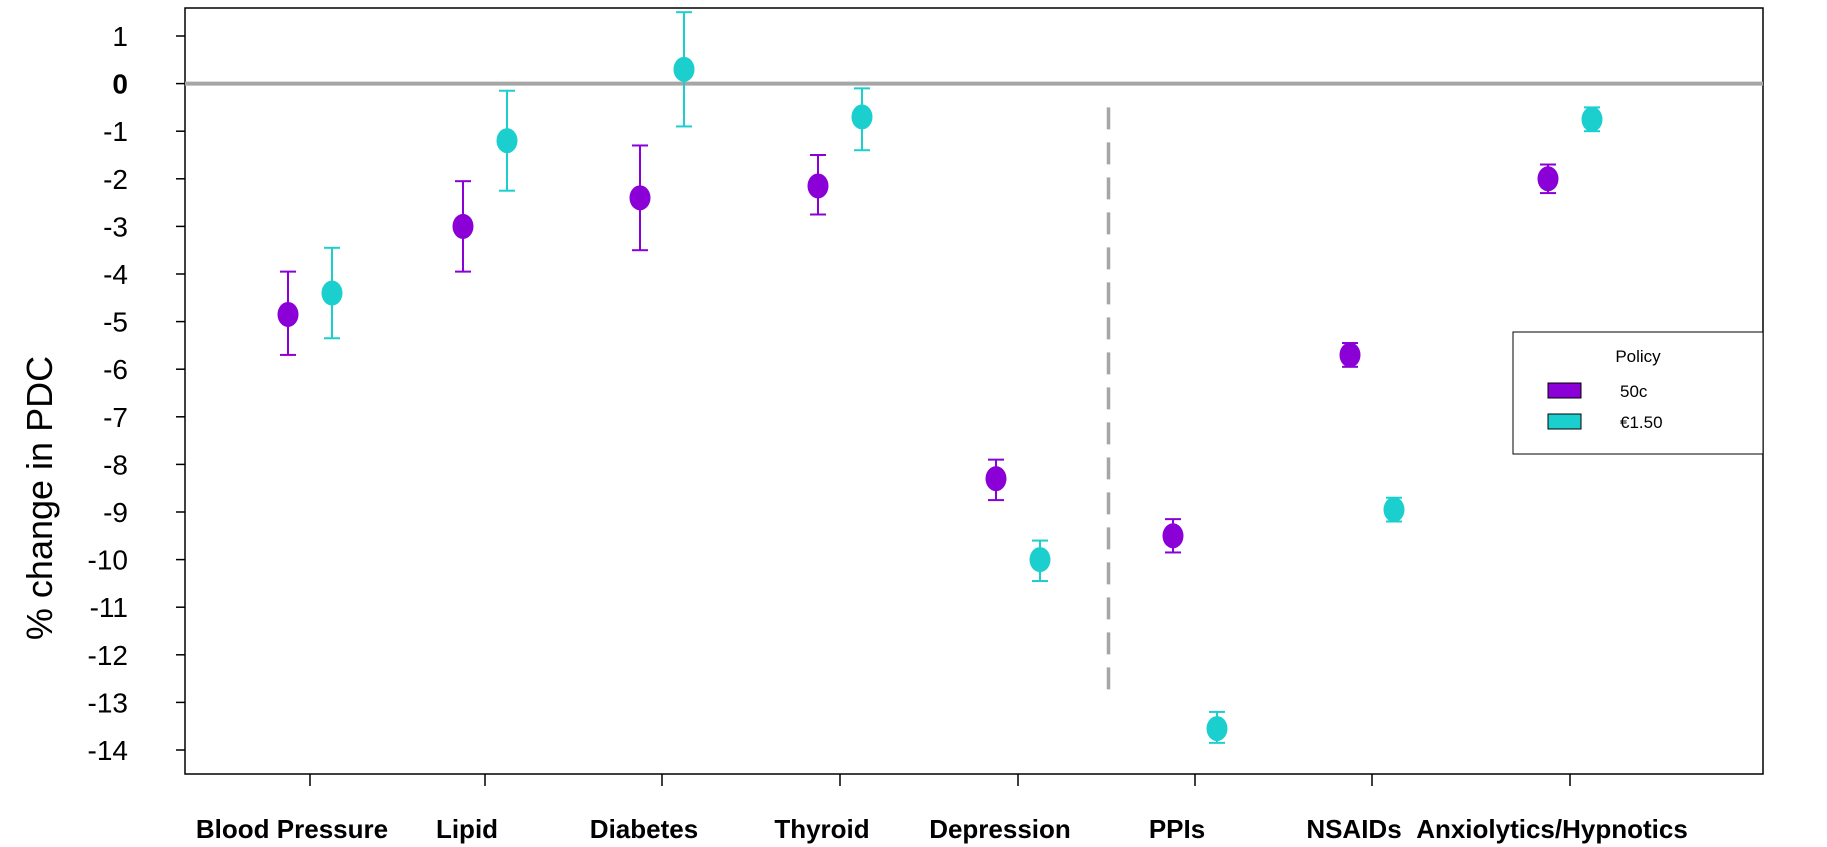 This screenshot has width=1827, height=847. Describe the element at coordinates (108, 560) in the screenshot. I see `y-tick-label: -10` at that location.